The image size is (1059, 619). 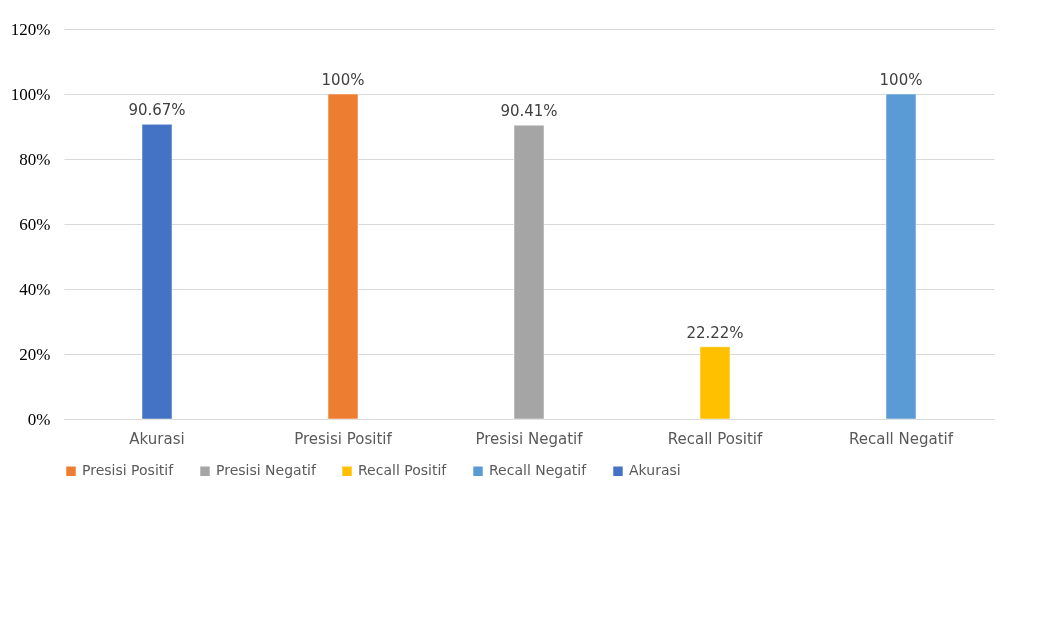 What do you see at coordinates (35, 289) in the screenshot?
I see `y-tick-label: 40%` at bounding box center [35, 289].